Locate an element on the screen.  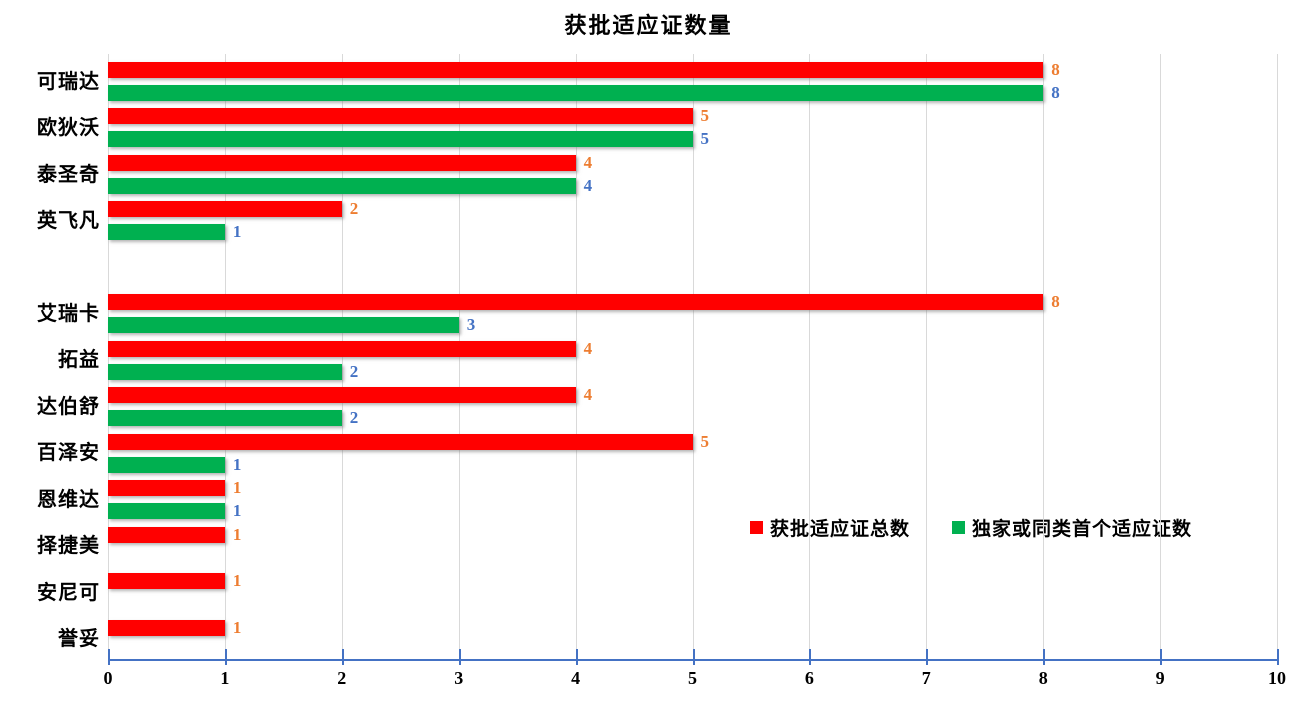
bar-value-label-exclusive: 4 is located at coordinates (588, 185).